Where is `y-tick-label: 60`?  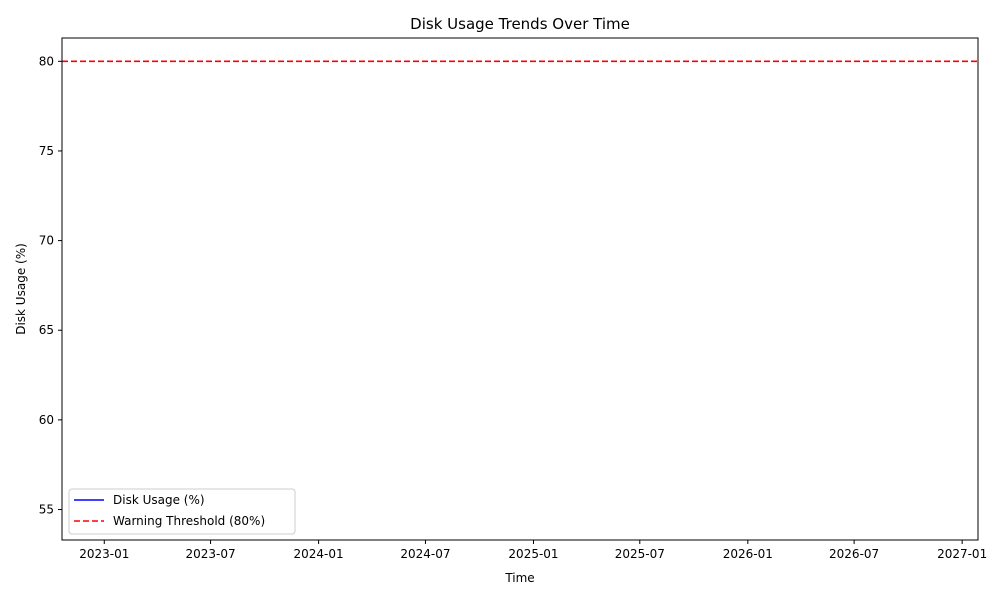 y-tick-label: 60 is located at coordinates (46, 420).